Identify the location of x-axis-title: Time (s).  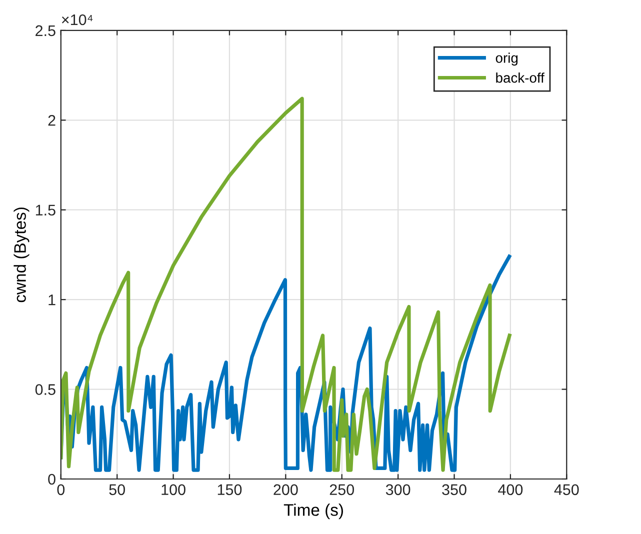
(313, 512).